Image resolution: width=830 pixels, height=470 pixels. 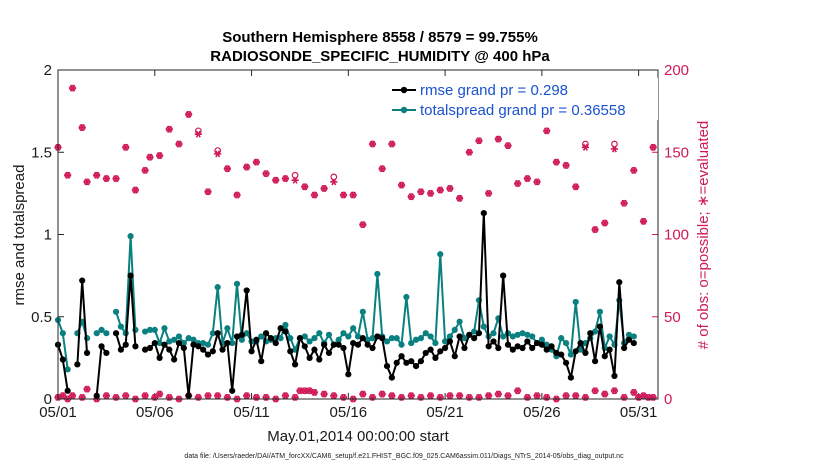 I want to click on y-right-tick-label: 200, so click(x=676, y=70).